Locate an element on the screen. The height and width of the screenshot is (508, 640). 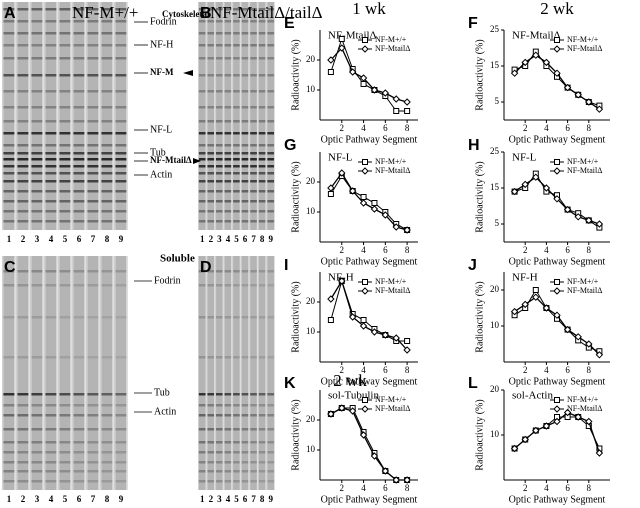
y-axis-label: Radioactivity (%) is located at coordinates (479, 74).